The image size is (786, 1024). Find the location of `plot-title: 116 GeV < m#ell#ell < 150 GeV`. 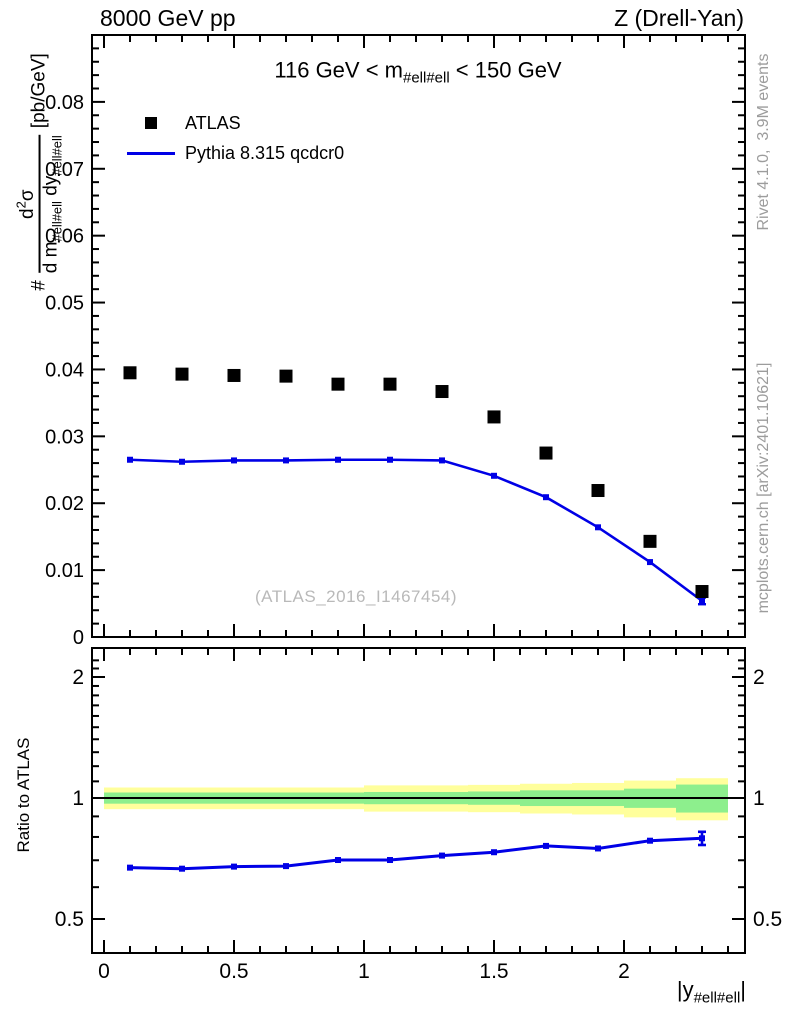

plot-title: 116 GeV < m#ell#ell < 150 GeV is located at coordinates (417, 71).